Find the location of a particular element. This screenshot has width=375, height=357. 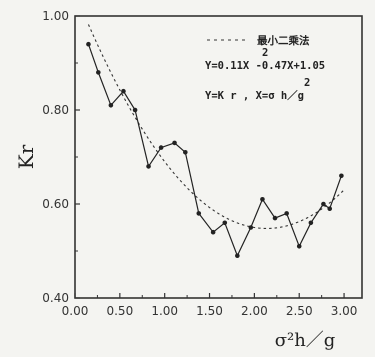

legend-eq2-exponent: 2 is located at coordinates (307, 83).